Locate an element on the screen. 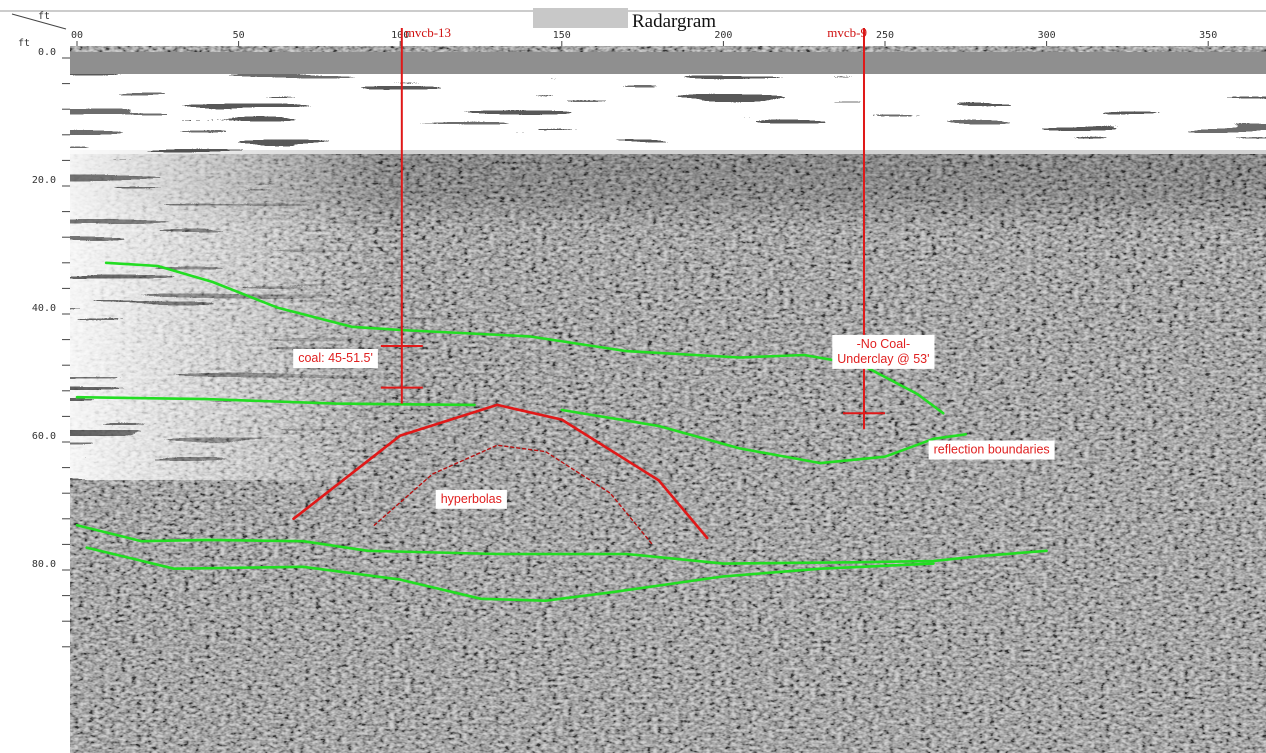  x-tick-label: 350 is located at coordinates (1208, 35).